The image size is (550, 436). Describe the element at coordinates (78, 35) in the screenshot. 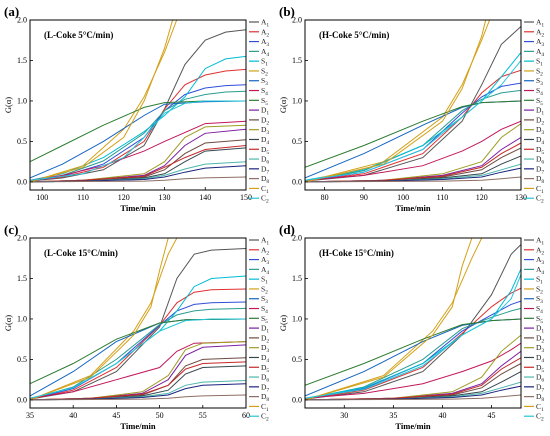

I see `chart-title: (L-Coke 5°C/min)` at that location.